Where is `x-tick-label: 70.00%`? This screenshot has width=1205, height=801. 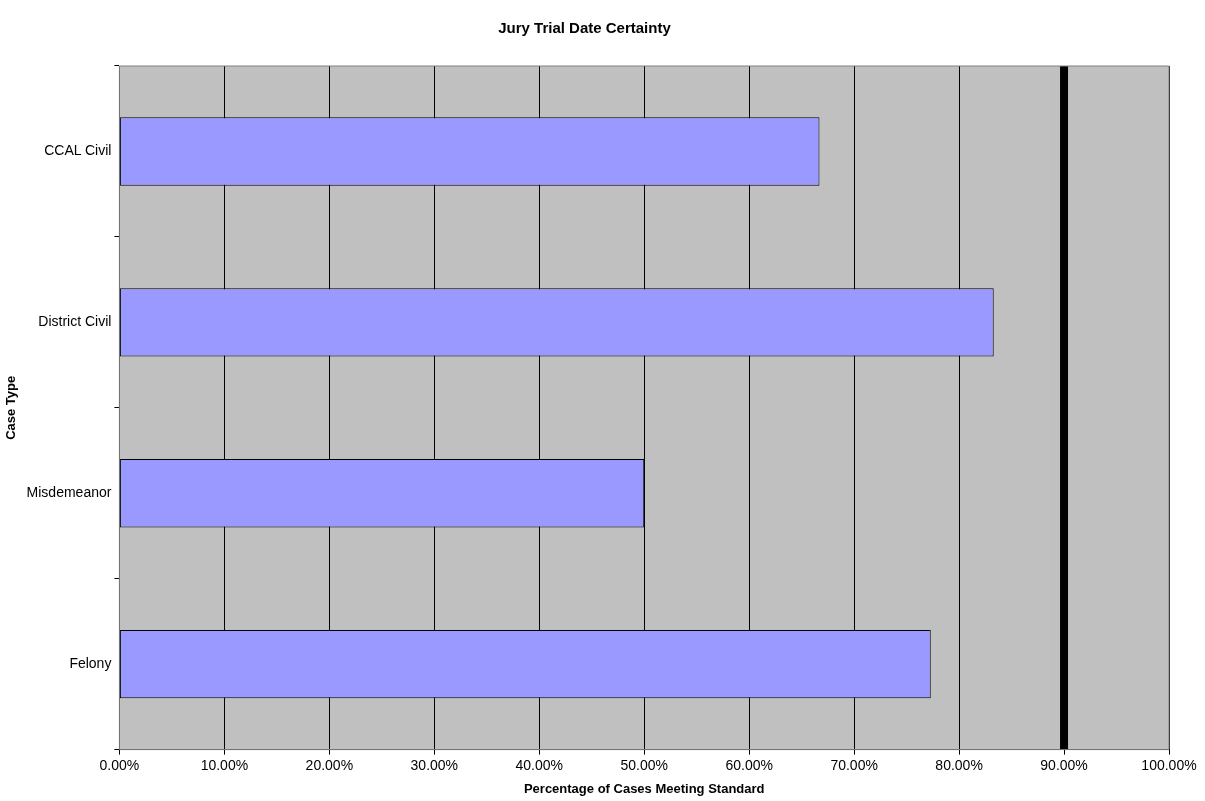
x-tick-label: 70.00% is located at coordinates (854, 764).